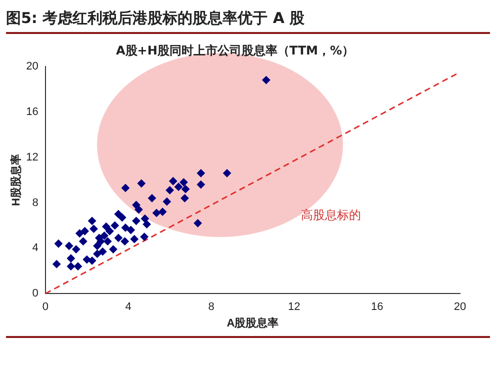 The height and width of the screenshot is (366, 500). I want to click on x-tick-label: 12, so click(294, 307).